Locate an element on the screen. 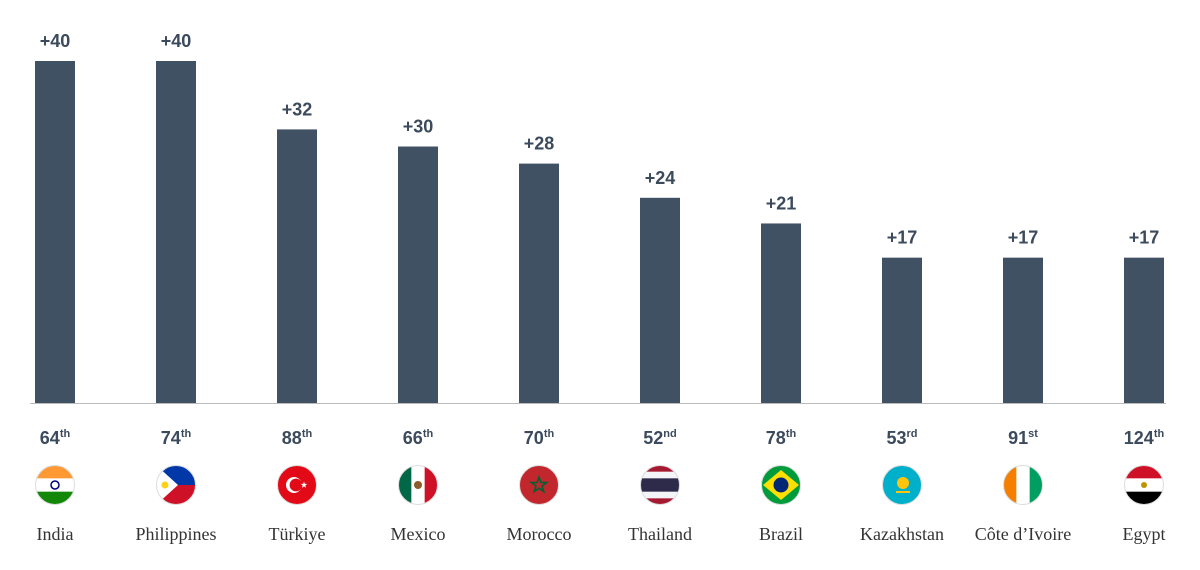 The height and width of the screenshot is (570, 1200). flag-crescent-cut is located at coordinates (296, 485).